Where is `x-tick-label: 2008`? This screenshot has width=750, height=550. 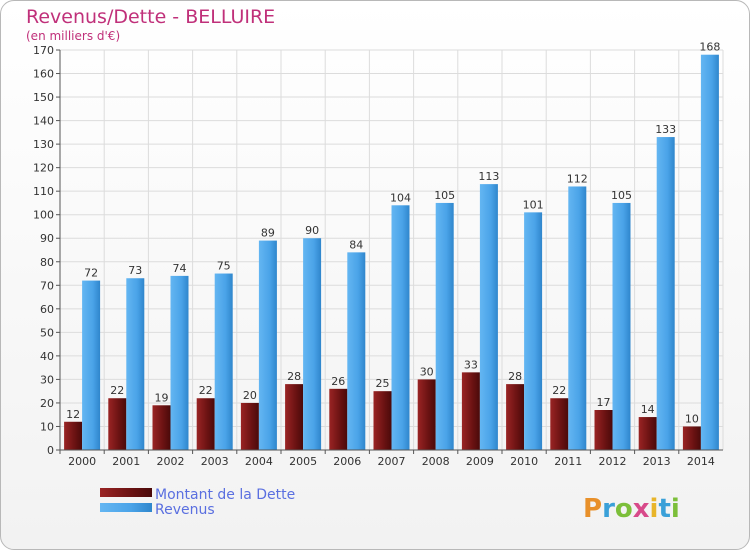 x-tick-label: 2008 is located at coordinates (436, 461).